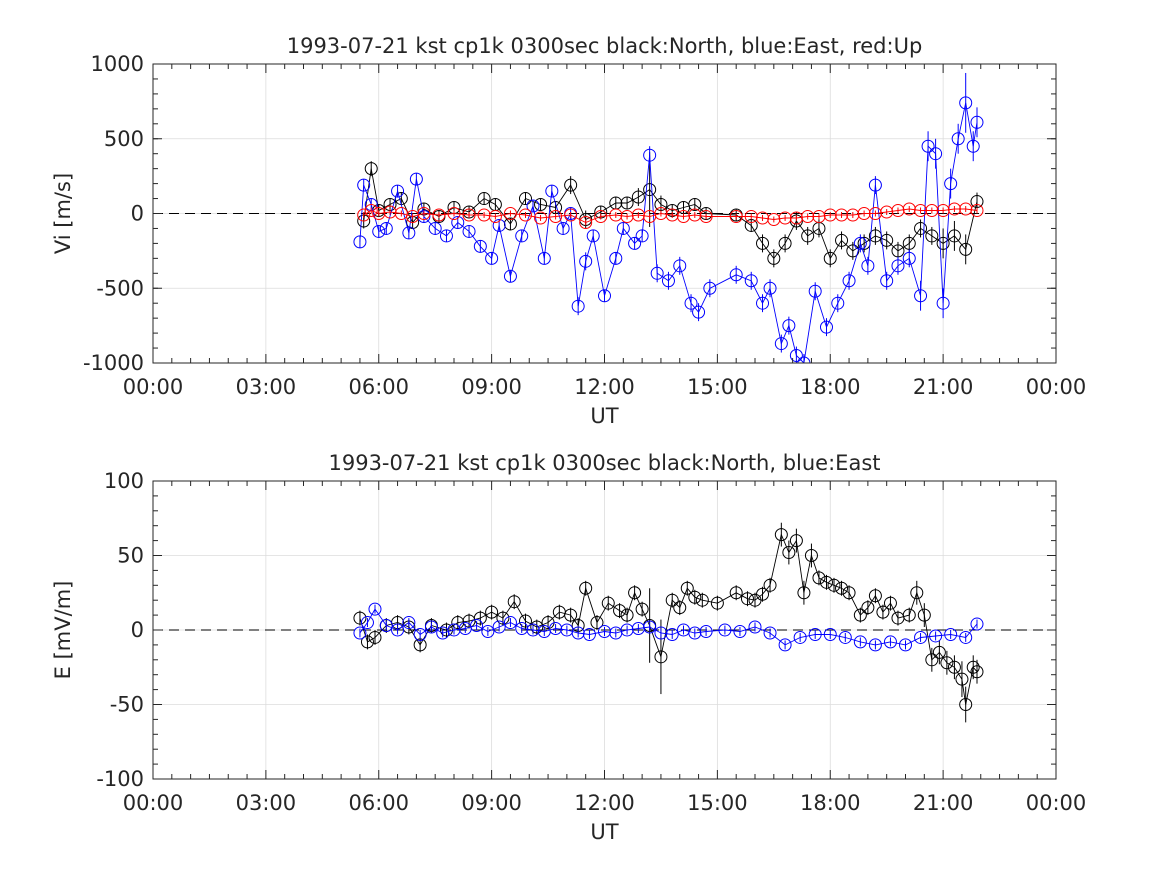 The image size is (1167, 875). What do you see at coordinates (124, 481) in the screenshot?
I see `y-tick-label: 100` at bounding box center [124, 481].